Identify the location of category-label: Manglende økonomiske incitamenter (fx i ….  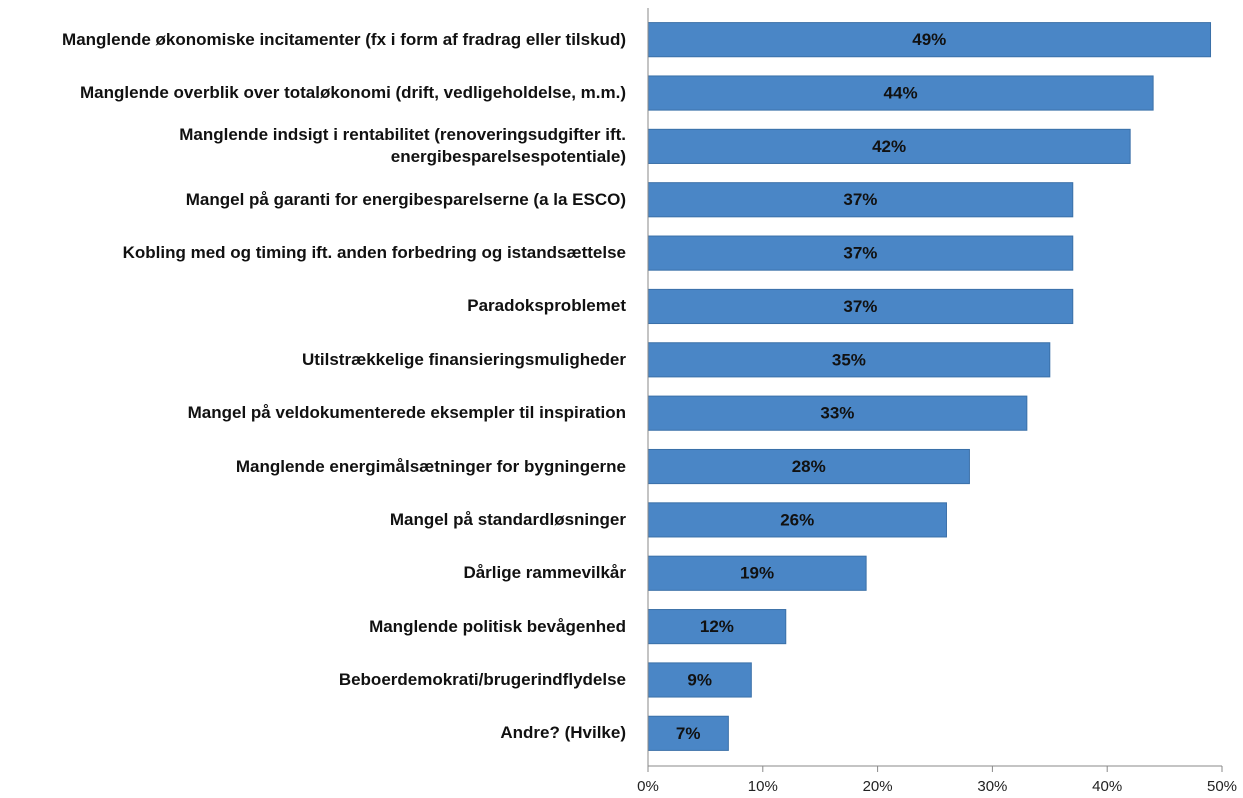
(344, 39).